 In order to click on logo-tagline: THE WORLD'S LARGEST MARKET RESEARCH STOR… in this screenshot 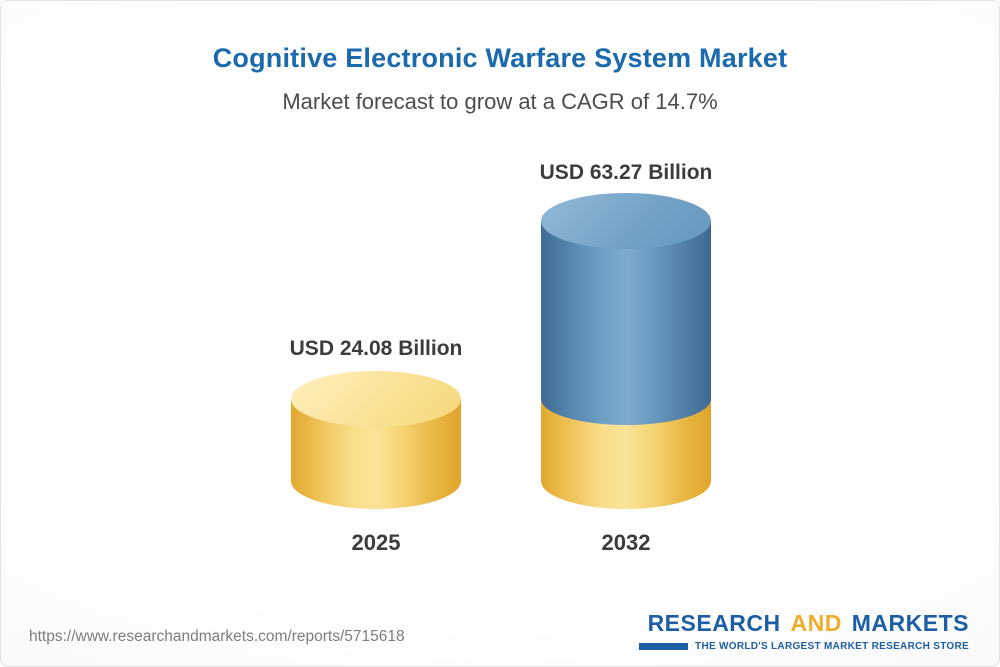, I will do `click(832, 646)`.